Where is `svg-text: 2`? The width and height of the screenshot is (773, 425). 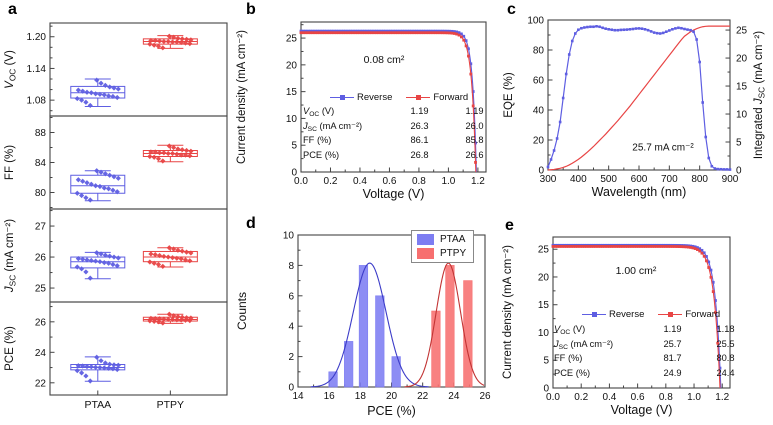
svg-text: 2 is located at coordinates (291, 357).